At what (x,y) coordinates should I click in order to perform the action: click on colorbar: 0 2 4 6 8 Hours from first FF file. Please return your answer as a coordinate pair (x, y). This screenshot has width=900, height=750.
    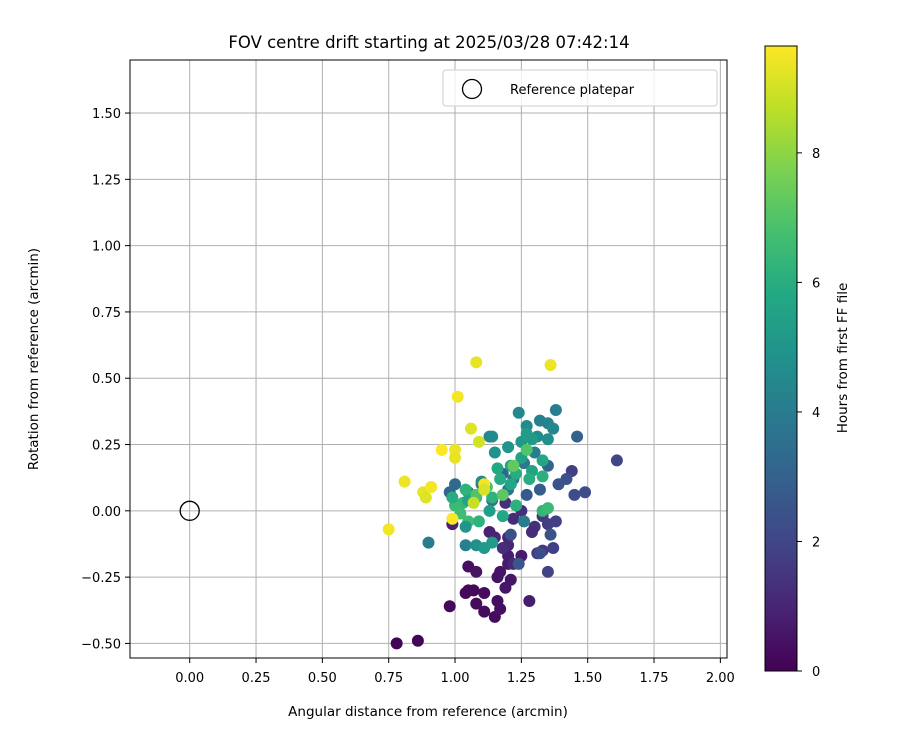
    Looking at the image, I should click on (807, 362).